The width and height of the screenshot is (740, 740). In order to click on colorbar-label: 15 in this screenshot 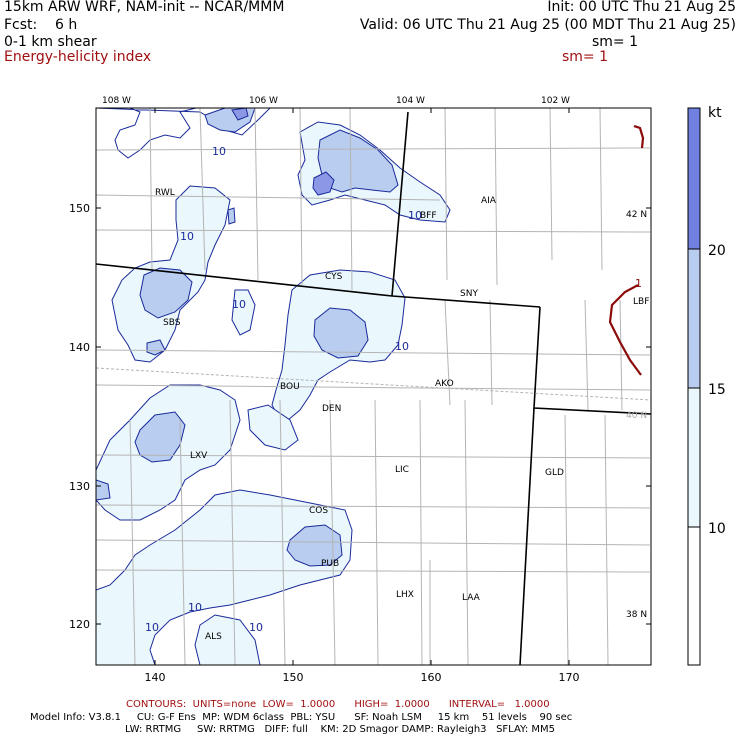, I will do `click(717, 390)`.